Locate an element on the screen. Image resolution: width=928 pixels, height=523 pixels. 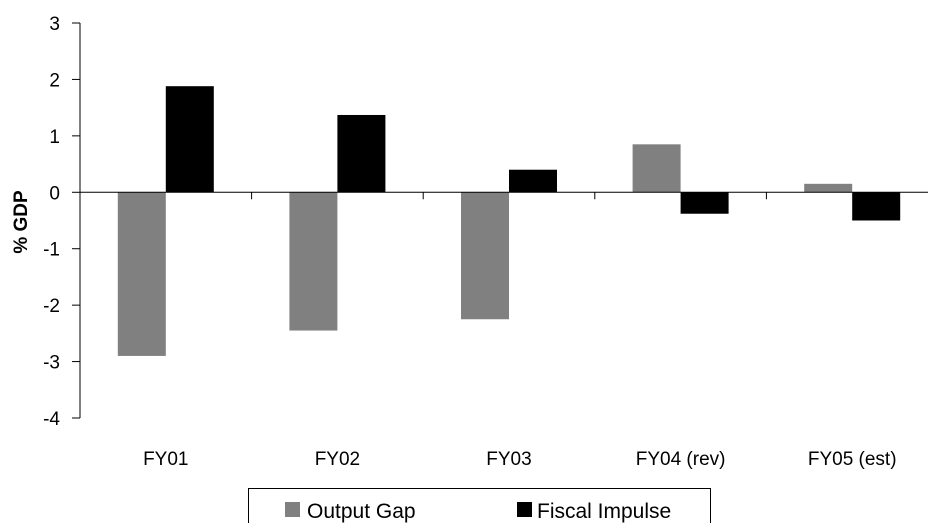
category-label: FY01 is located at coordinates (165, 459).